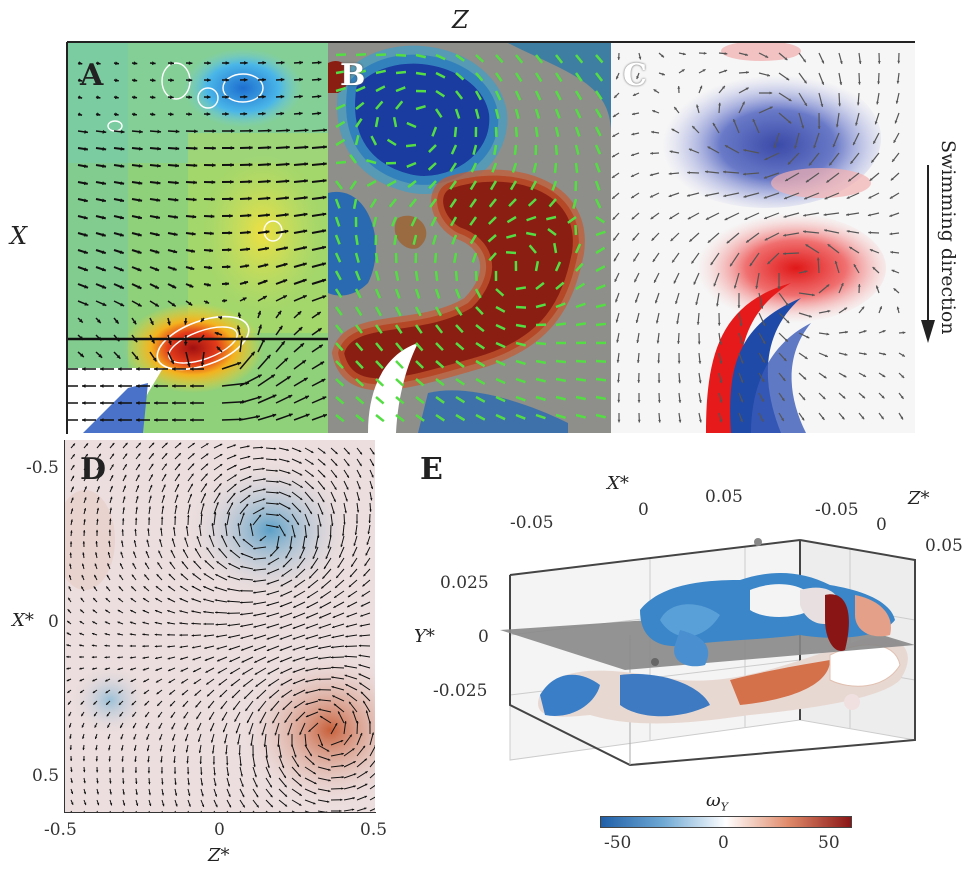 The height and width of the screenshot is (869, 967). I want to click on panel-d-ytick: 0.5, so click(46, 776).